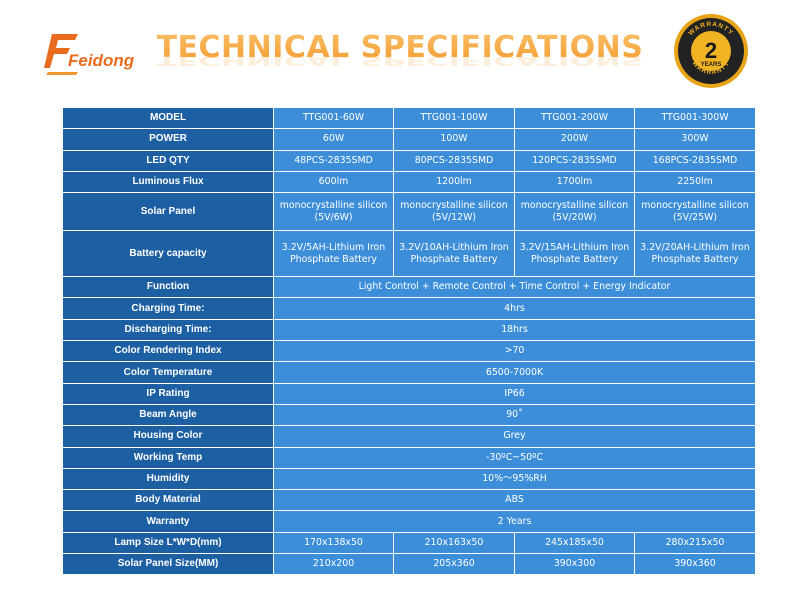 This screenshot has width=800, height=600. What do you see at coordinates (574, 160) in the screenshot?
I see `value-cell: 120PCS-2835SMD` at bounding box center [574, 160].